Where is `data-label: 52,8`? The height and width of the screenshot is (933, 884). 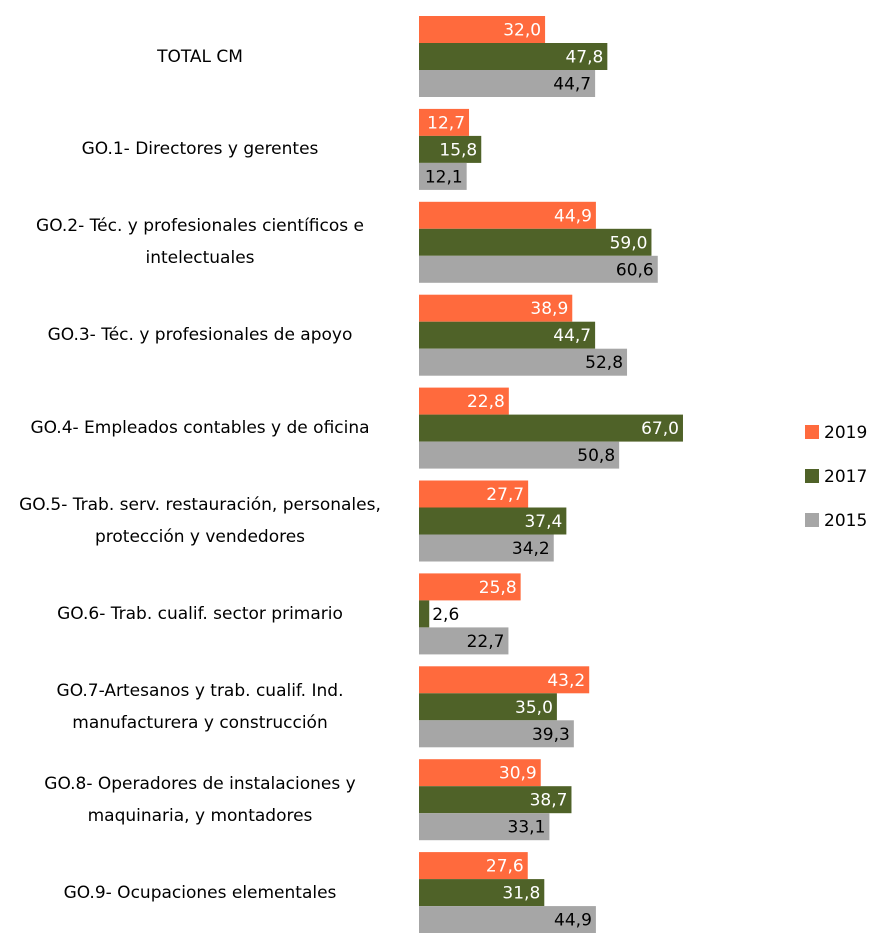 data-label: 52,8 is located at coordinates (604, 363).